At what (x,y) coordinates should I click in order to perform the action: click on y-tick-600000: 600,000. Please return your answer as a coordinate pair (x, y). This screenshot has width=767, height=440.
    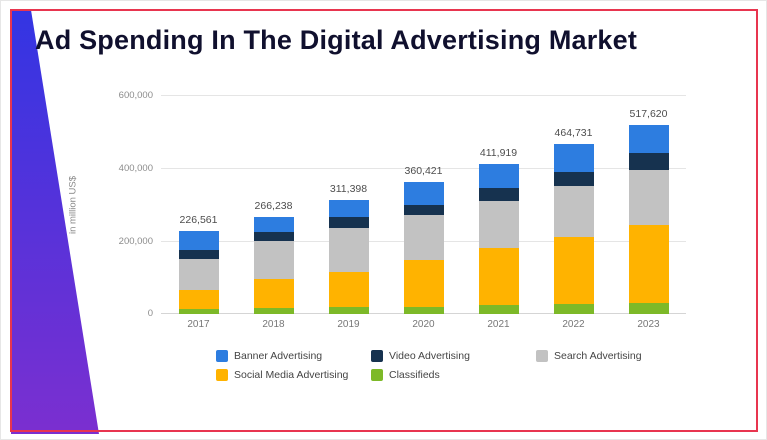
    Looking at the image, I should click on (135, 95).